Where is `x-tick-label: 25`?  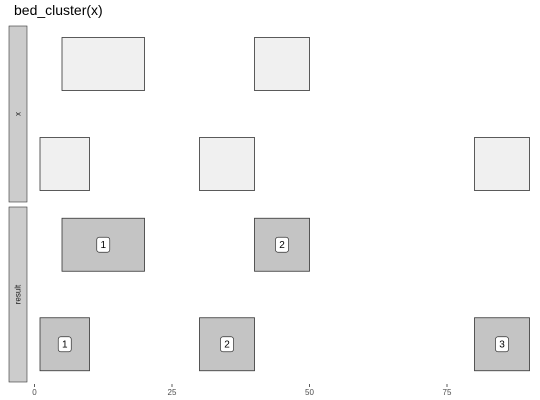 x-tick-label: 25 is located at coordinates (172, 392).